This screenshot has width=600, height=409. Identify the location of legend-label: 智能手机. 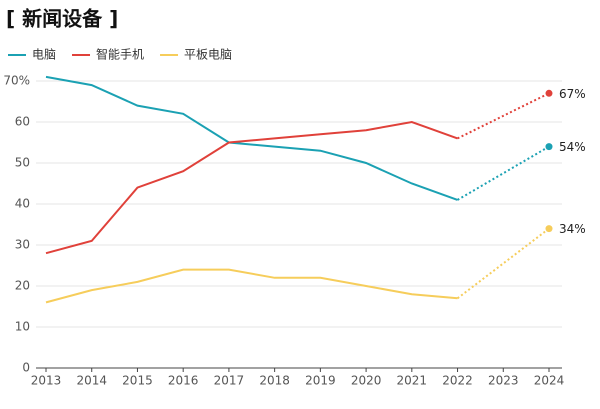
(120, 54).